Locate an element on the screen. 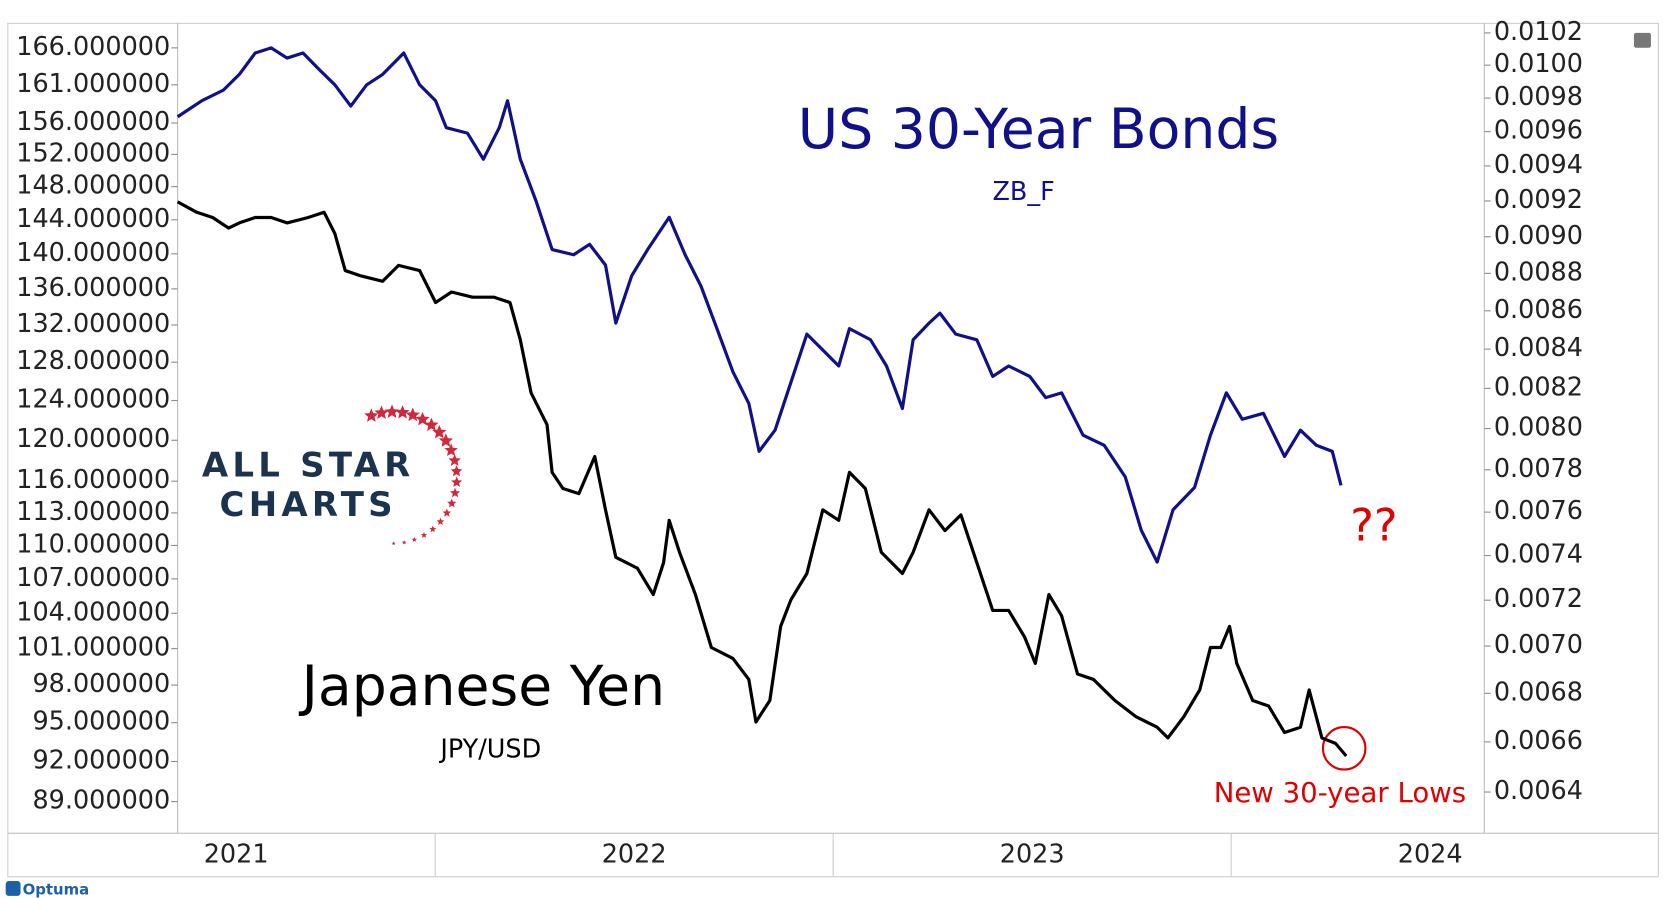 This screenshot has height=898, width=1663. series-title: Japanese Yen is located at coordinates (482, 687).